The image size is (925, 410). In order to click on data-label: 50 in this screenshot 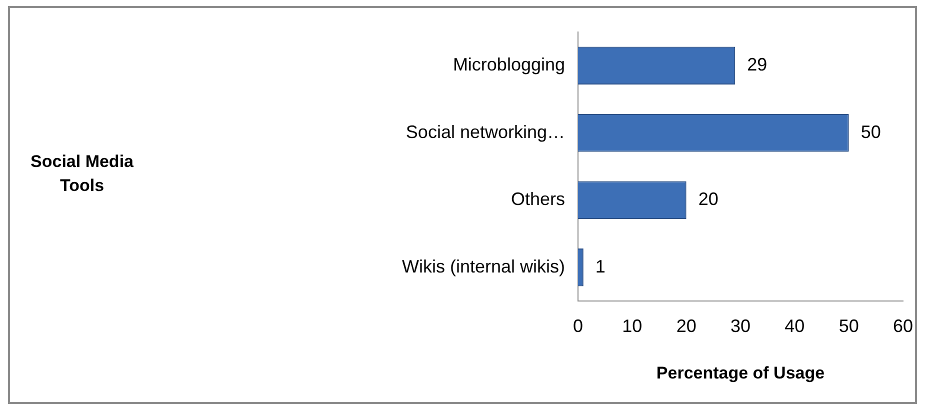, I will do `click(870, 132)`.